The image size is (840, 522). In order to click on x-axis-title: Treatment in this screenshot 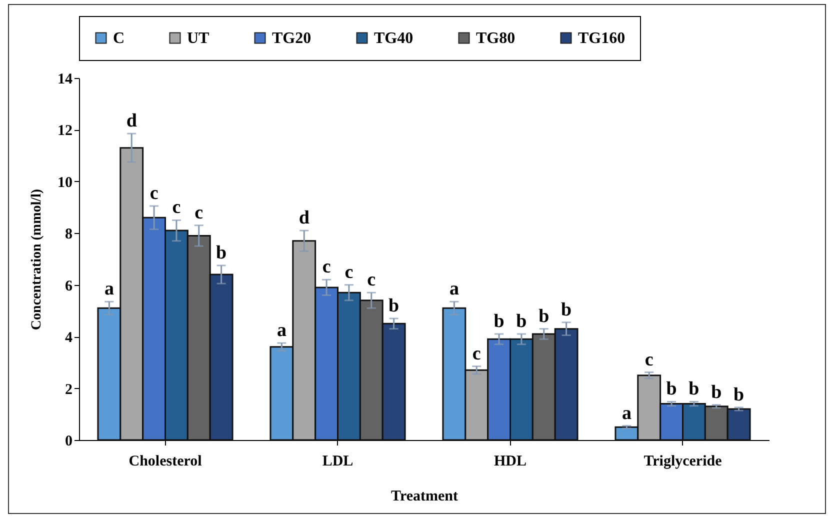, I will do `click(424, 496)`.